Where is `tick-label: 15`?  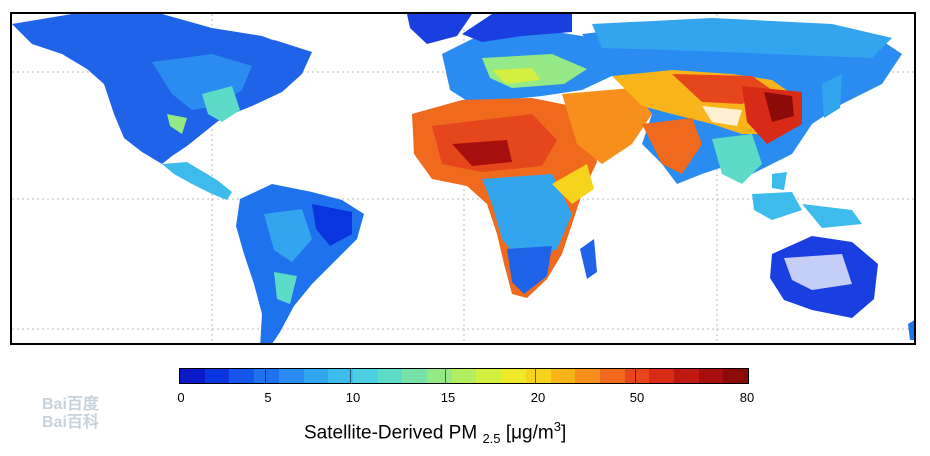 tick-label: 15 is located at coordinates (448, 397).